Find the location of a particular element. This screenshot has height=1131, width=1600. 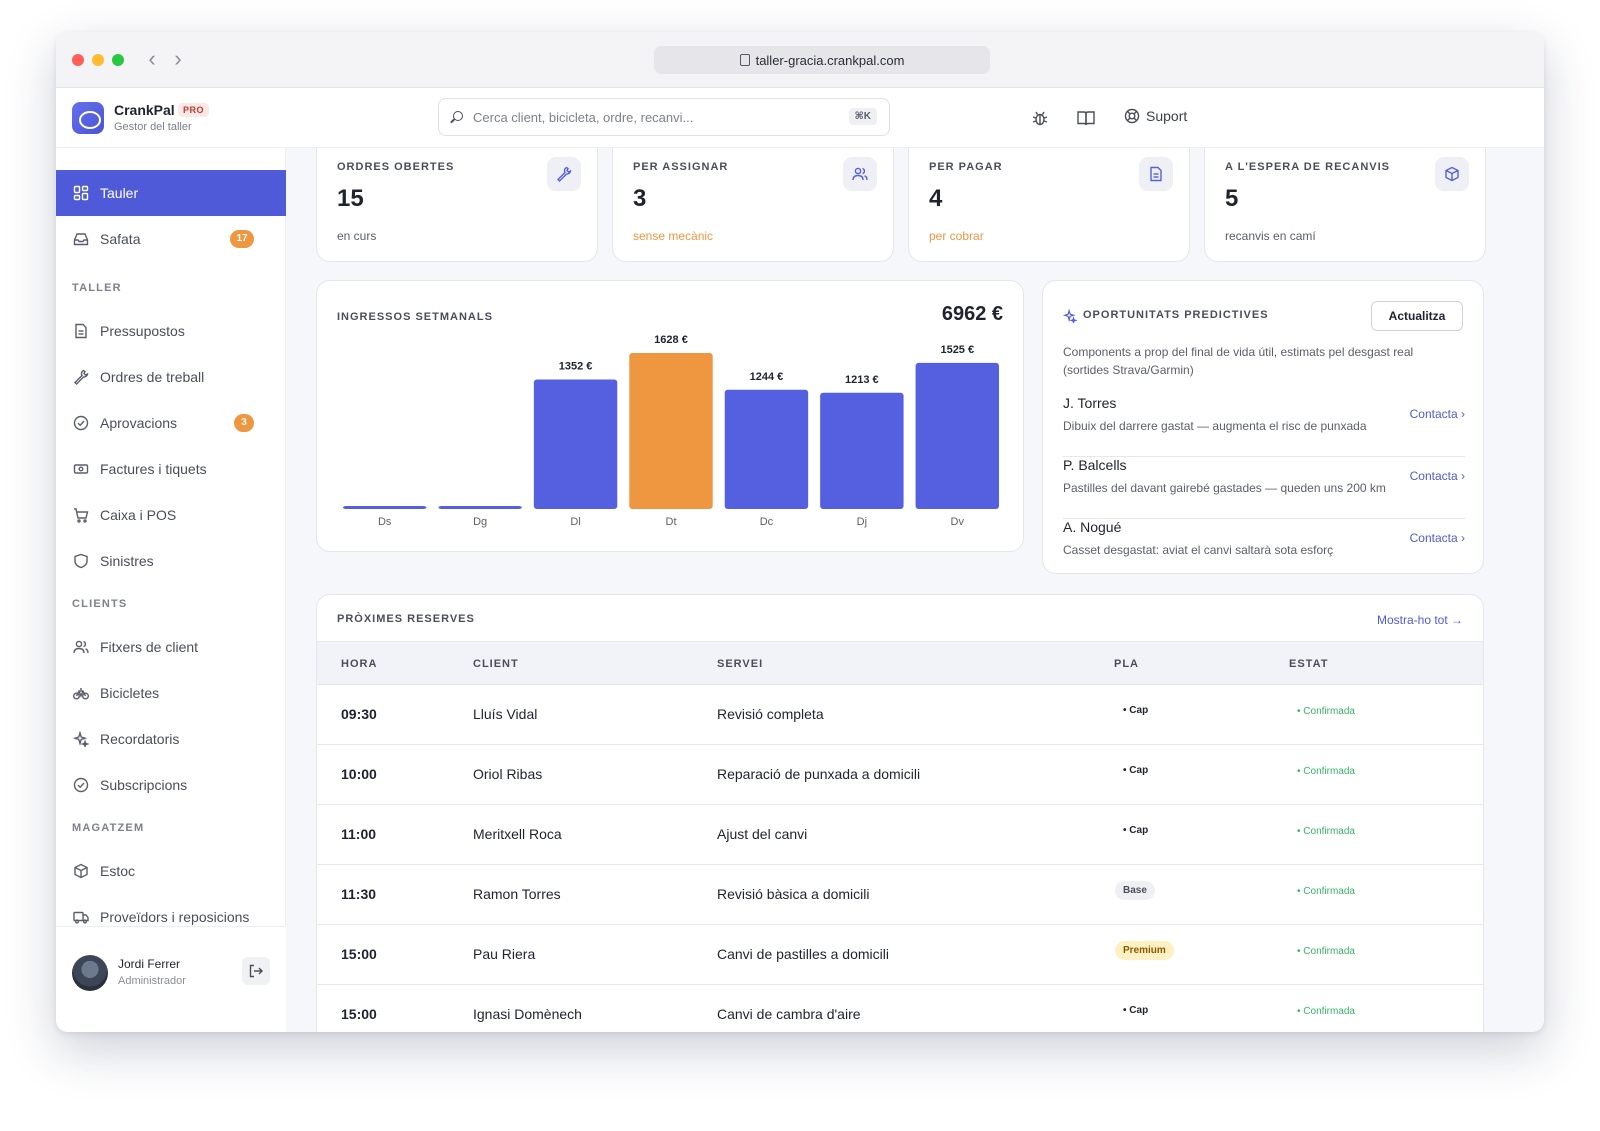

sidebar-item-aprovacions: Aprovacions 3 is located at coordinates (171, 423).